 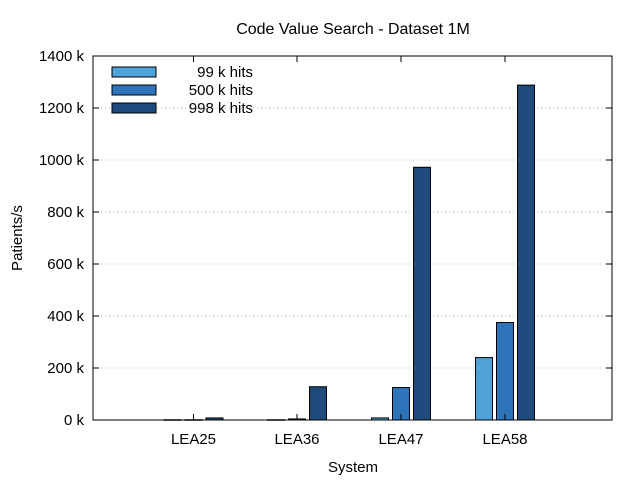 I want to click on y-tick-label: 600 k, so click(x=65, y=264).